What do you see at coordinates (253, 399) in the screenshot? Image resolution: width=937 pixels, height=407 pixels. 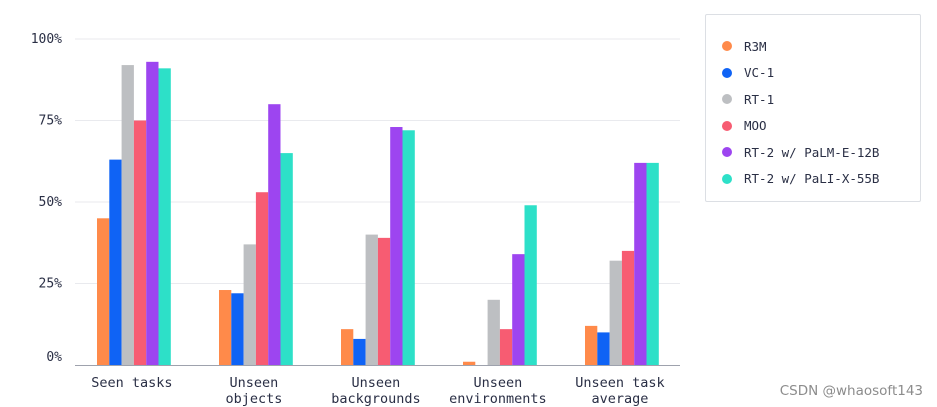 I see `x-tick-label: objects` at bounding box center [253, 399].